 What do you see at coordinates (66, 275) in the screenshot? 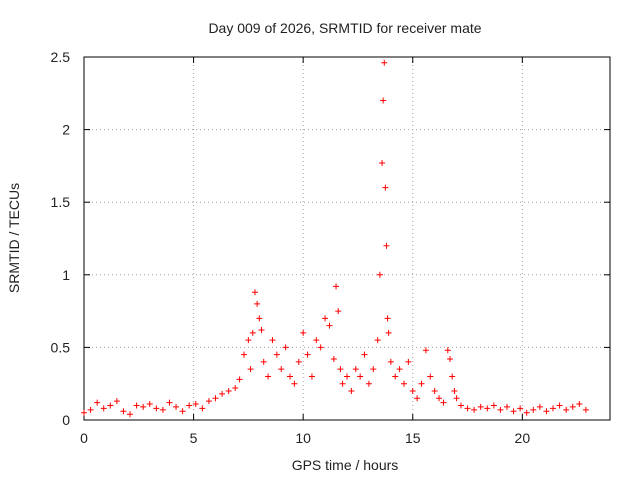
I see `y-tick-label: 1` at bounding box center [66, 275].